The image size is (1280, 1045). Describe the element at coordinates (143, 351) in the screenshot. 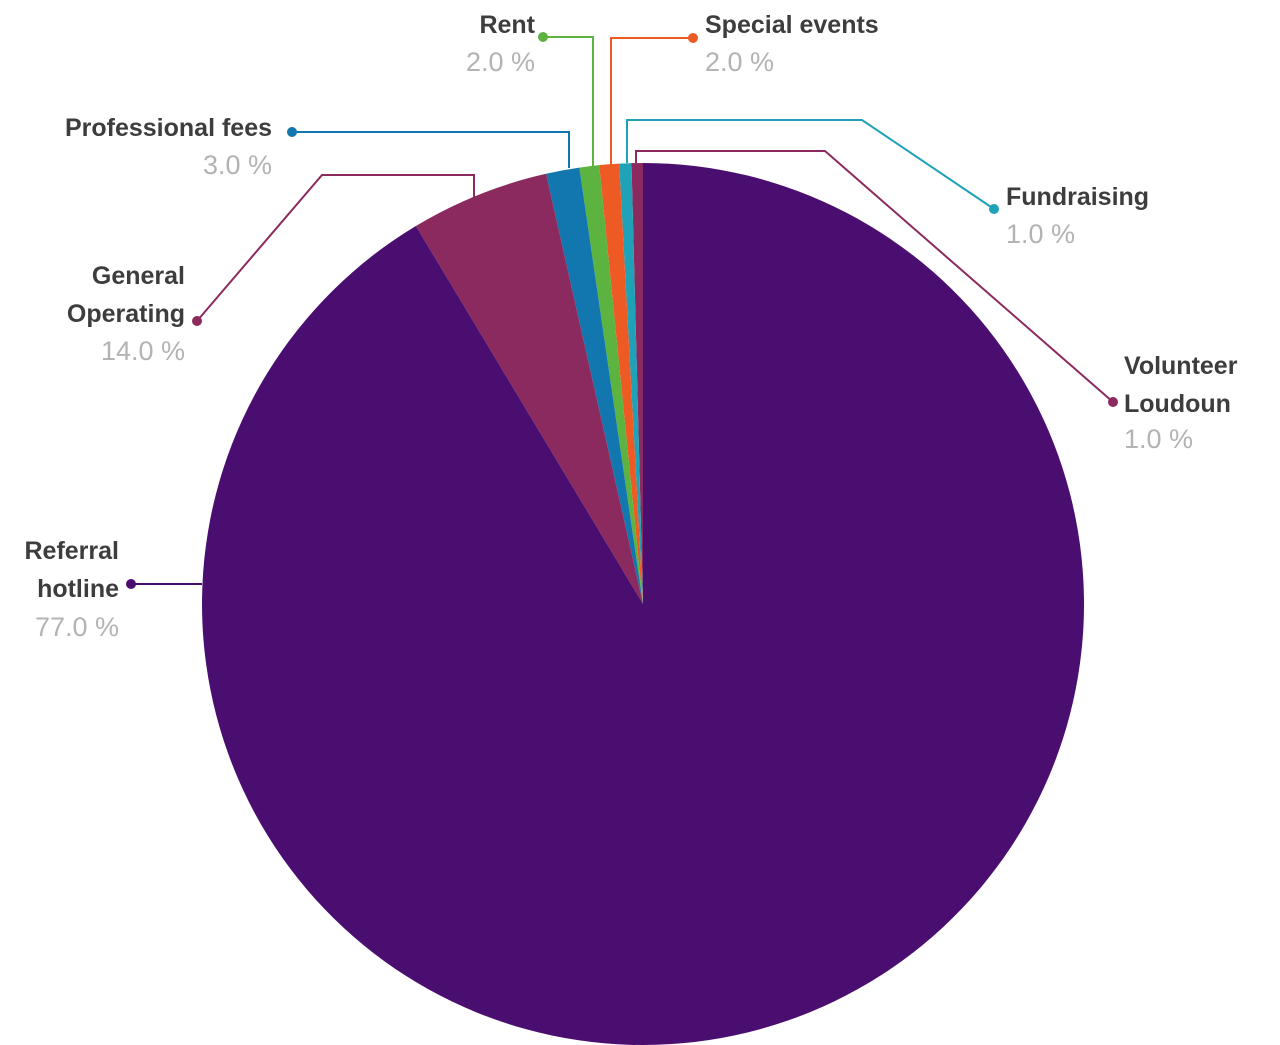

I see `slice-percent-label: 14.0 %` at that location.